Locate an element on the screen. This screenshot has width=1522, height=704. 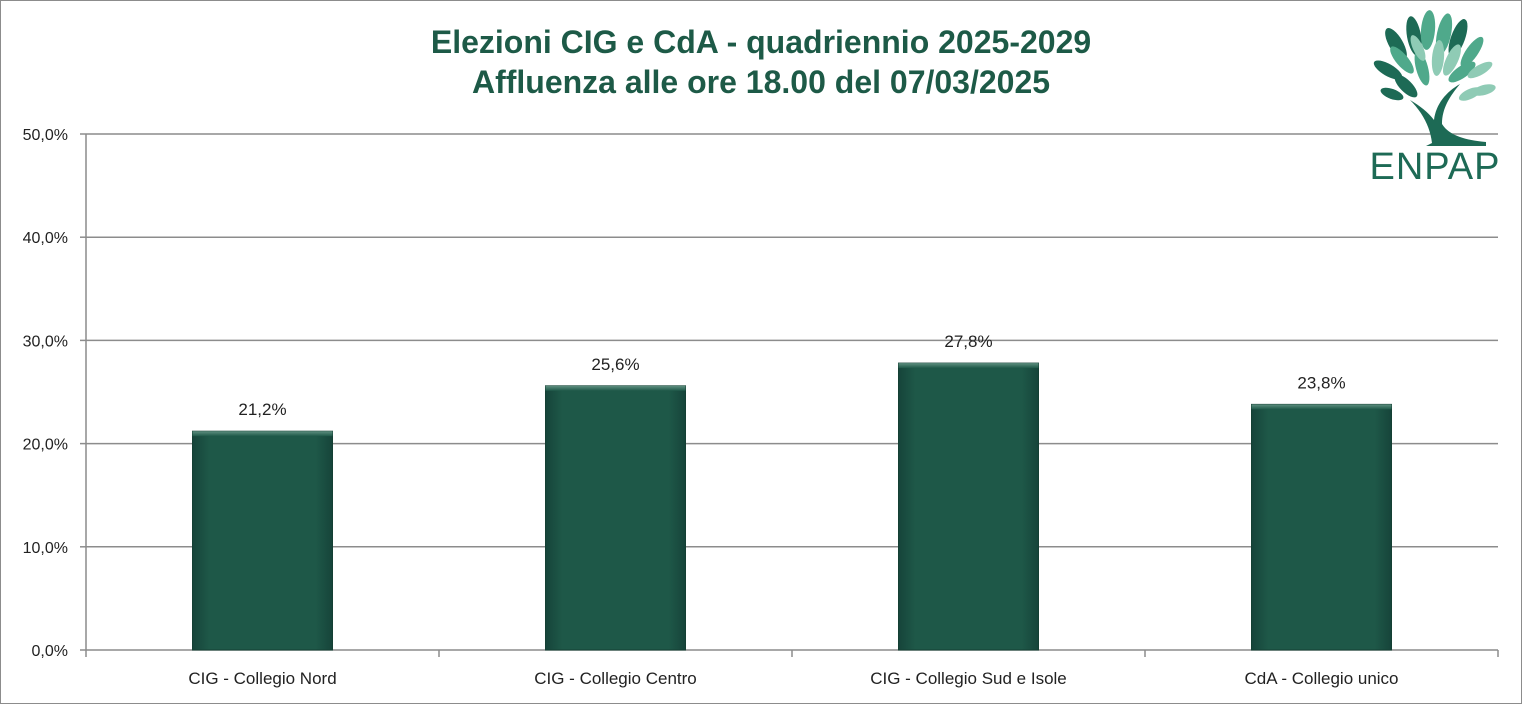
logo-text: ENPAP is located at coordinates (1435, 167).